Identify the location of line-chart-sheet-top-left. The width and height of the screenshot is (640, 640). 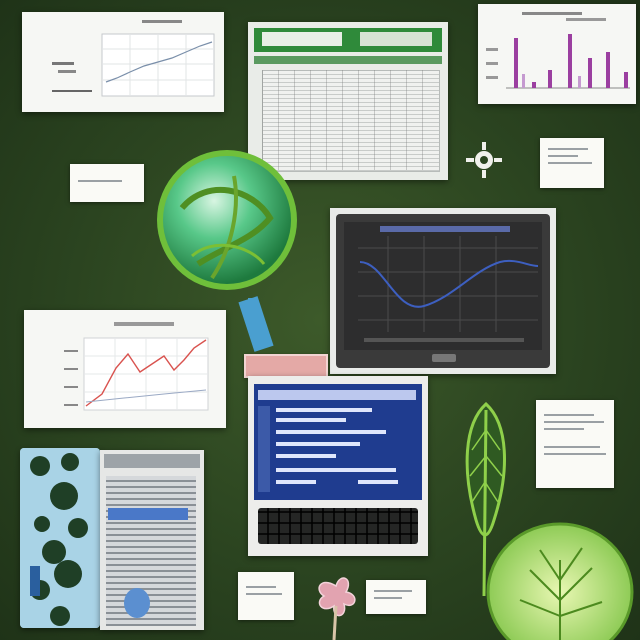
(123, 62).